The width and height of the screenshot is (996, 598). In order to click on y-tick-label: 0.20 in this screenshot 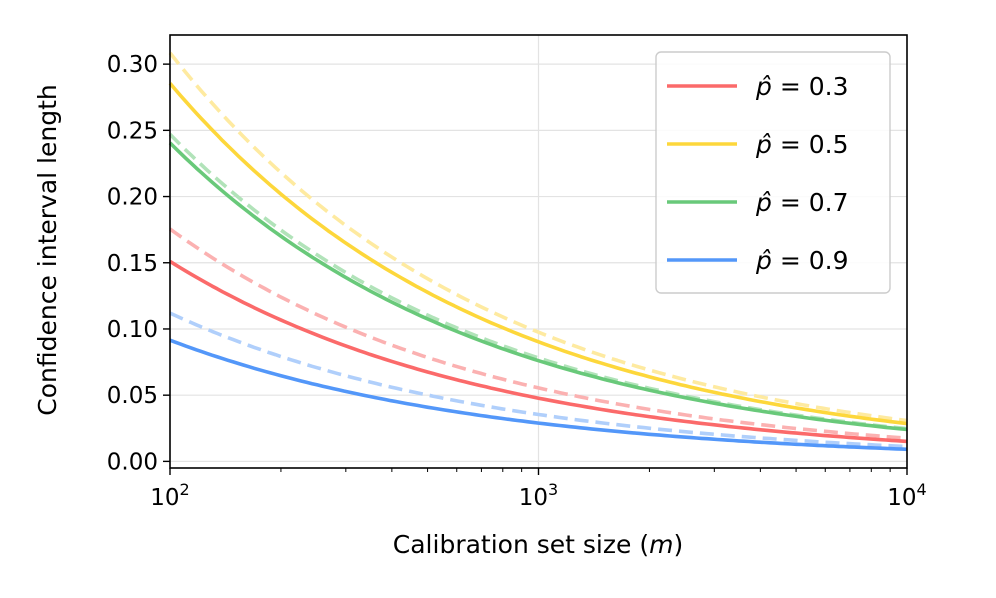, I will do `click(132, 198)`.